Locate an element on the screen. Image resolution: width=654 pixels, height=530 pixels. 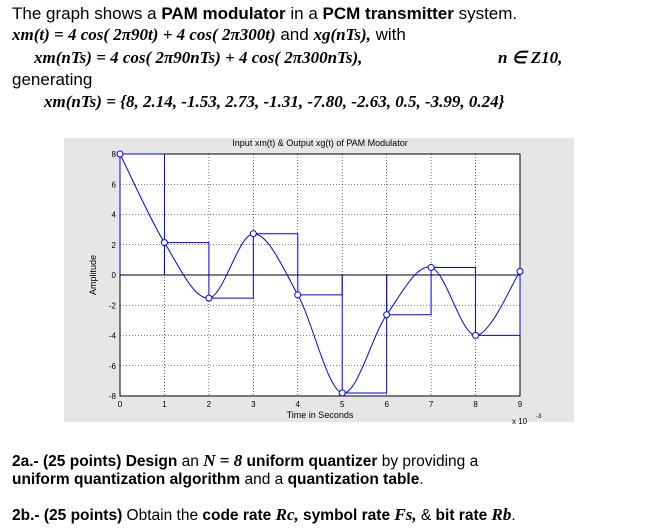
y-tick-label: -2 is located at coordinates (113, 305).